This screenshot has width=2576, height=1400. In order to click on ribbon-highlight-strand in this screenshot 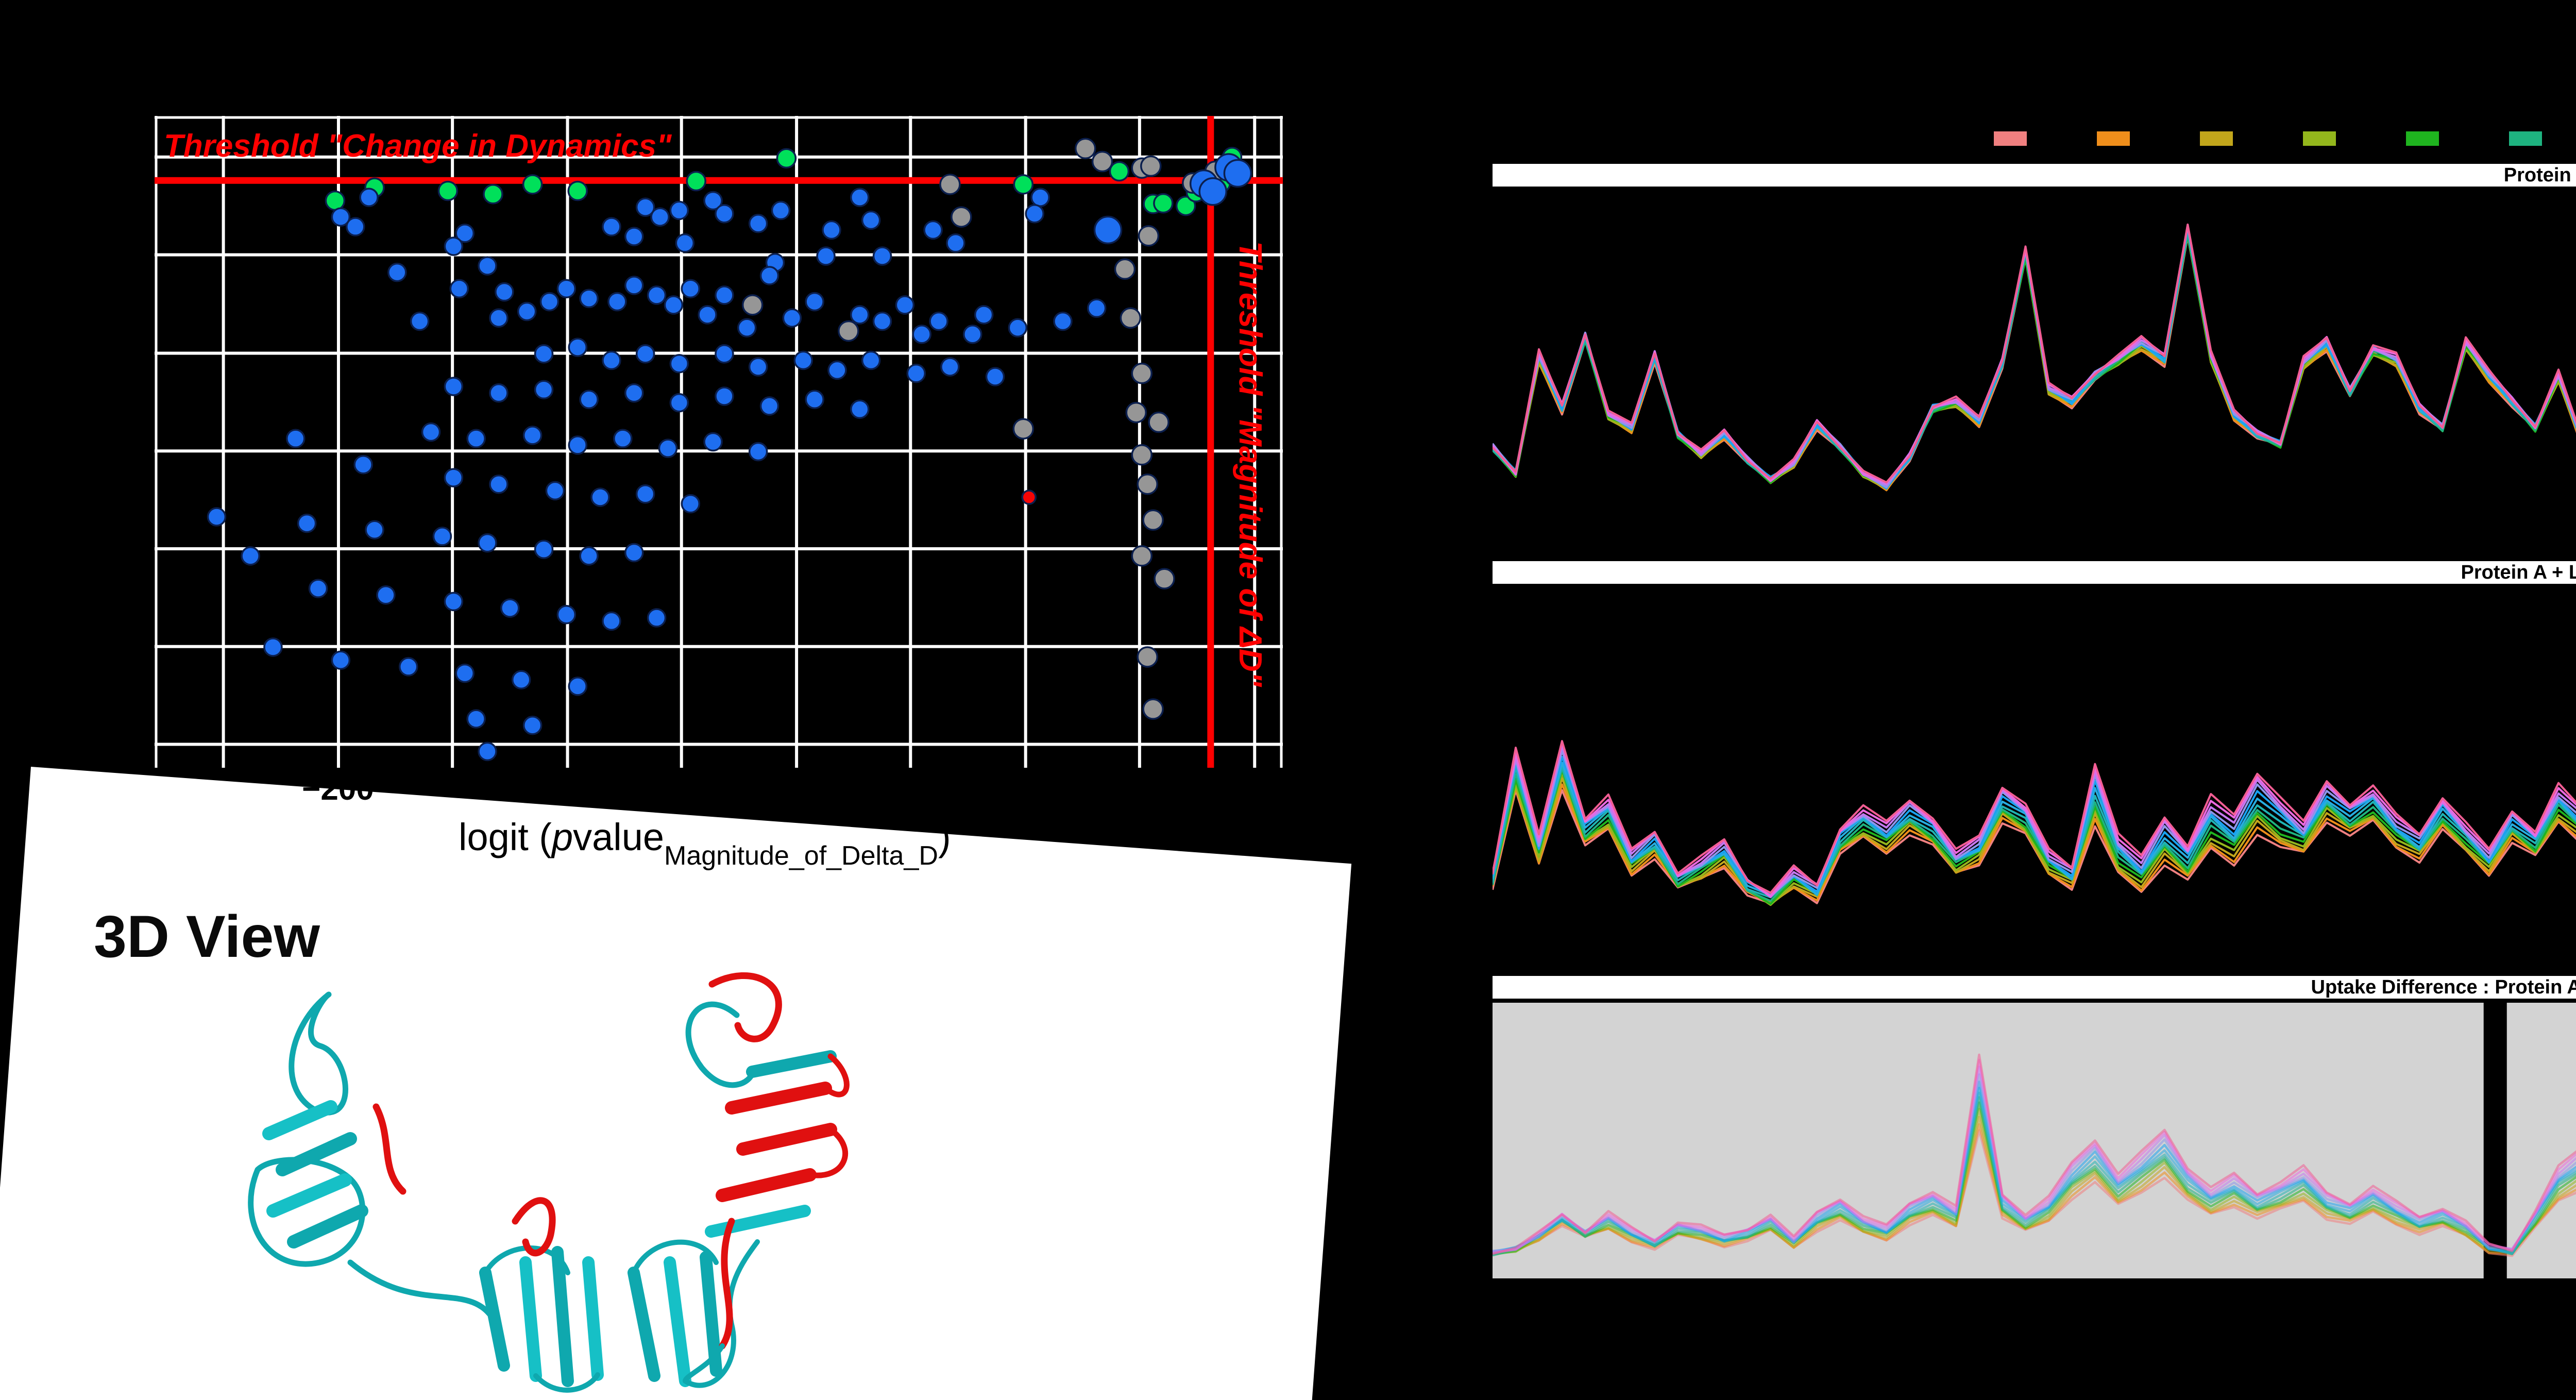, I will do `click(786, 1139)`.